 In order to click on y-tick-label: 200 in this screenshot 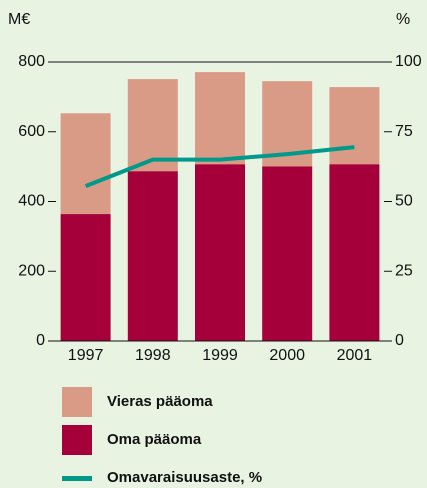, I will do `click(31, 270)`.